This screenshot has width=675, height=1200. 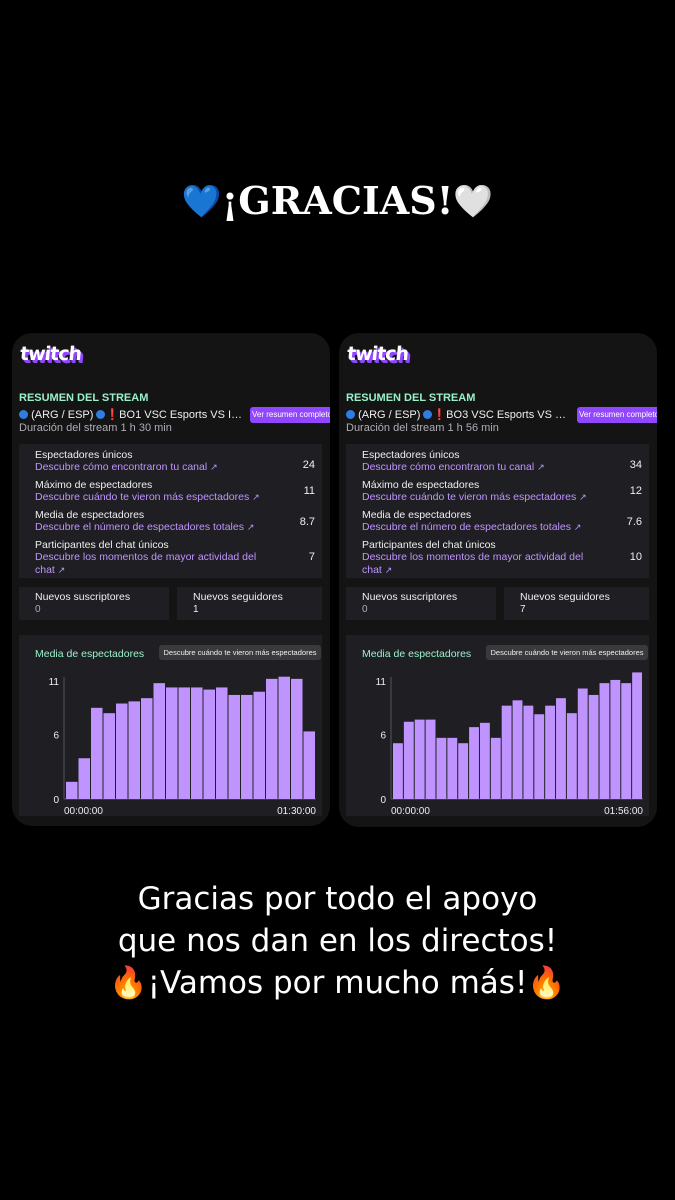 I want to click on stat-value: 7, so click(x=311, y=557).